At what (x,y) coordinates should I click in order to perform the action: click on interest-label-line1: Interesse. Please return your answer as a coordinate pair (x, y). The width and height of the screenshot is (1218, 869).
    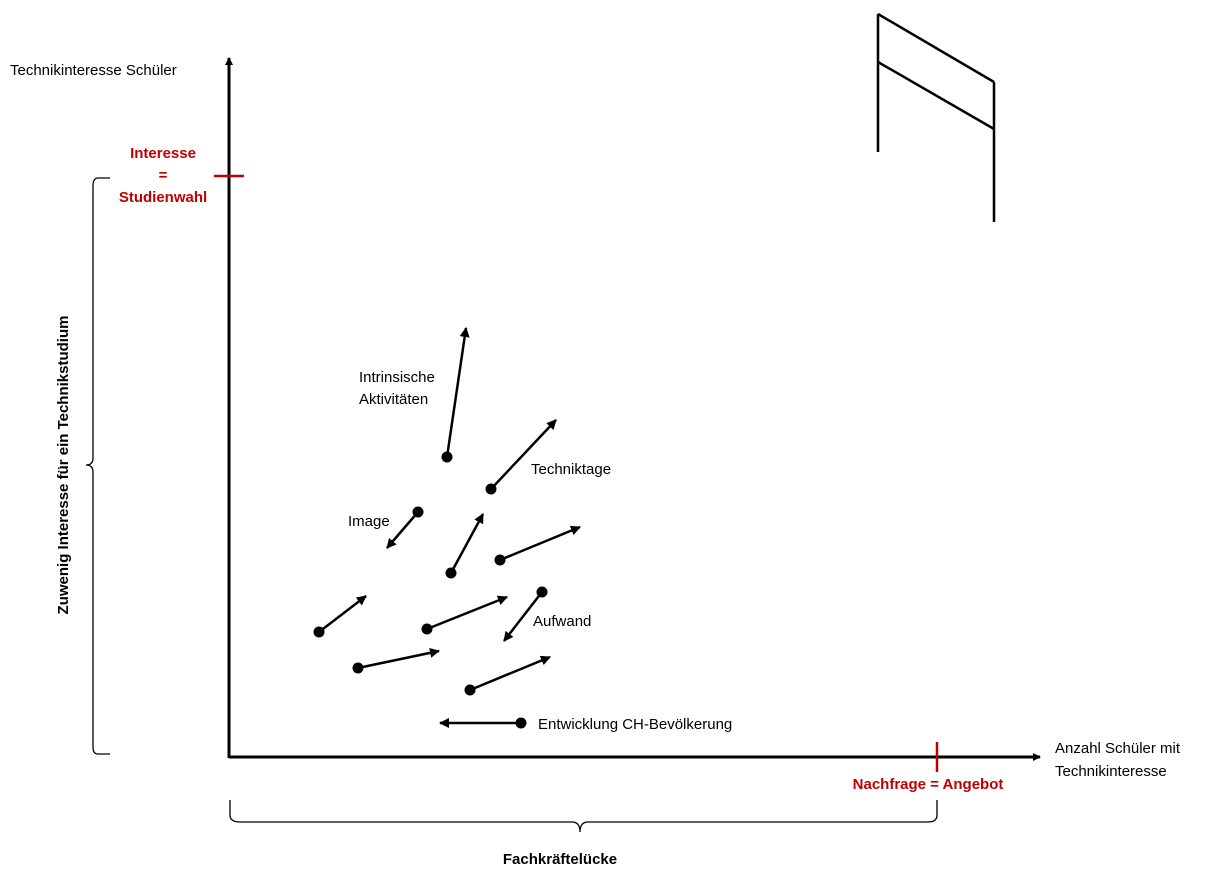
    Looking at the image, I should click on (163, 153).